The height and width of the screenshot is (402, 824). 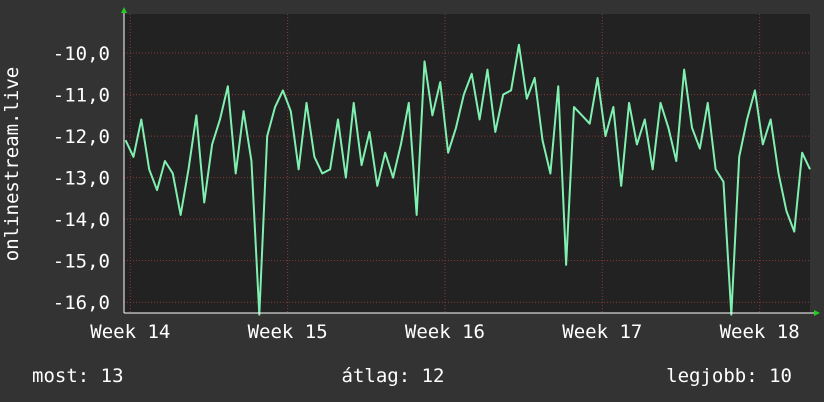 I want to click on x-tick-label: Week 16, so click(x=445, y=332).